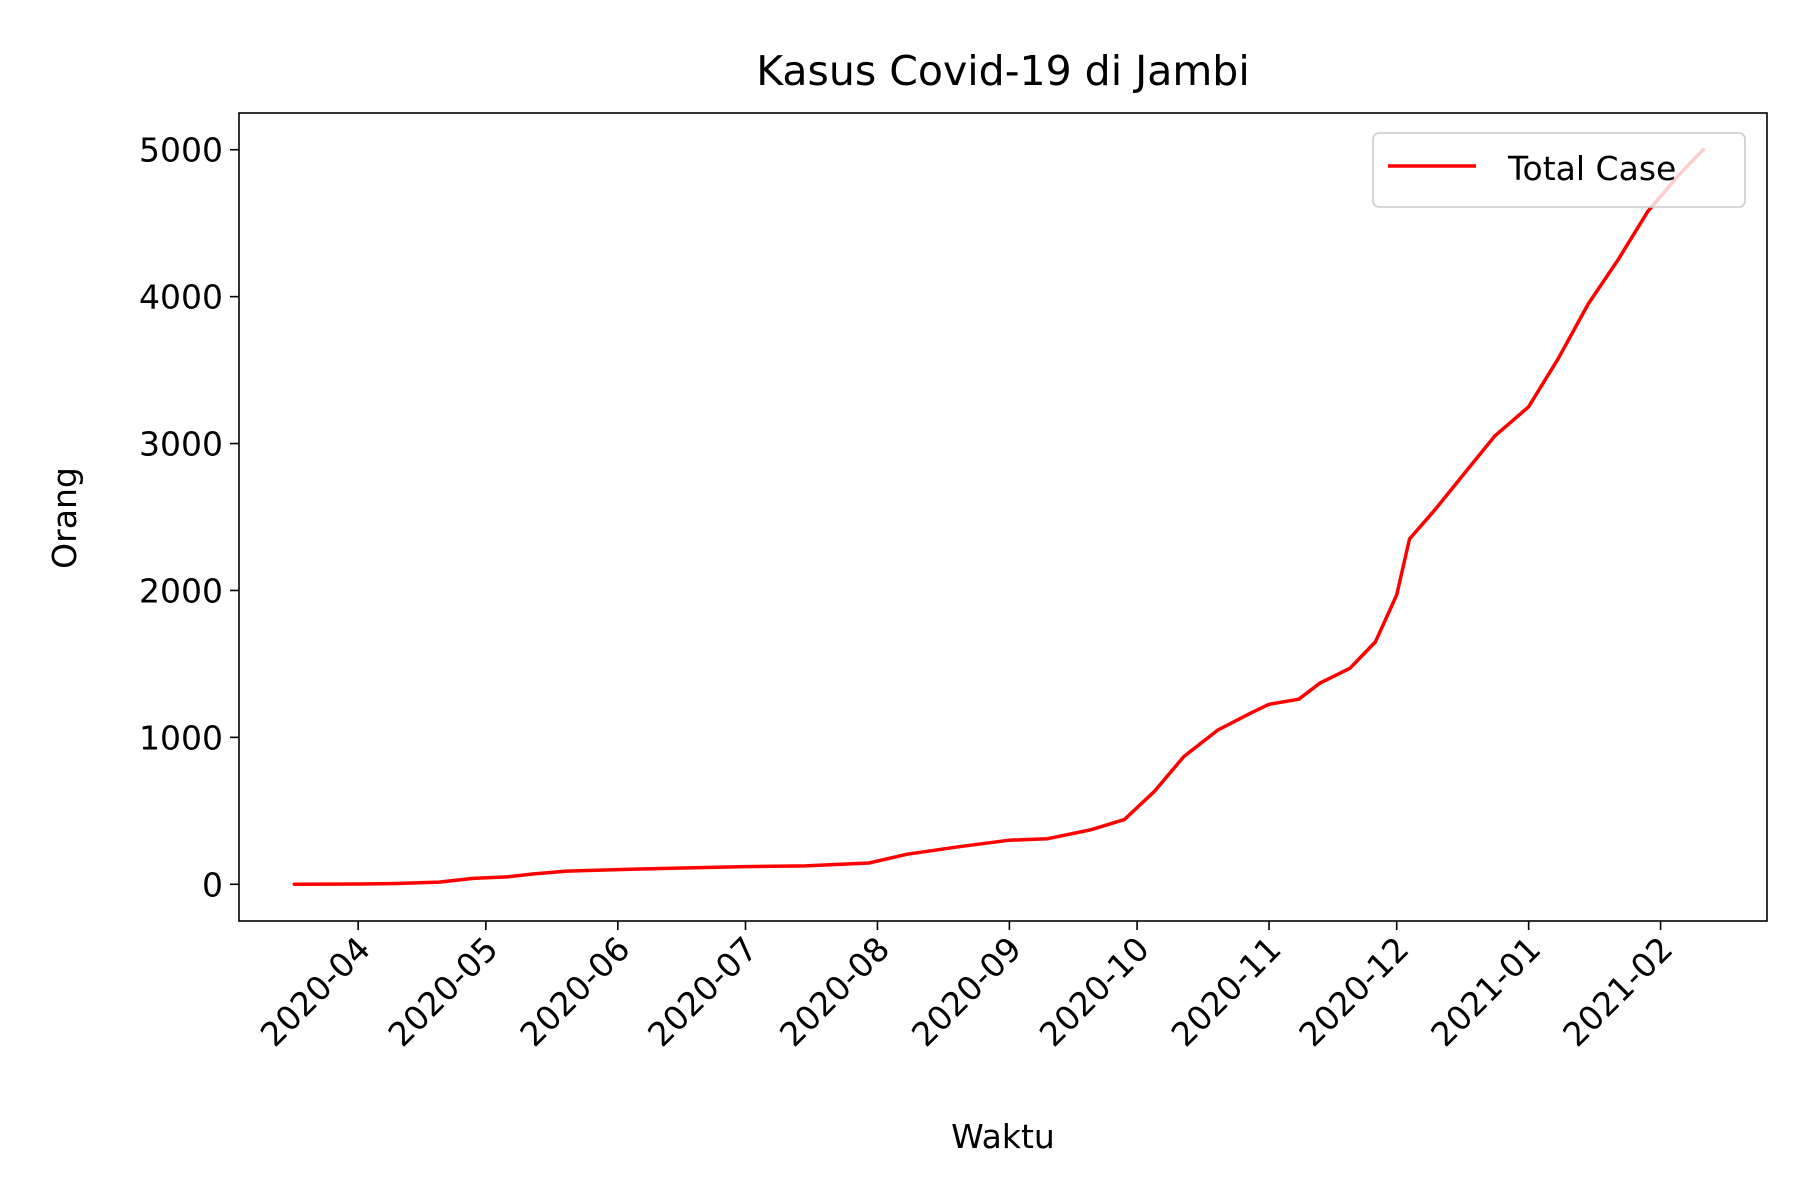 The width and height of the screenshot is (1800, 1200). I want to click on legend-box, so click(1559, 170).